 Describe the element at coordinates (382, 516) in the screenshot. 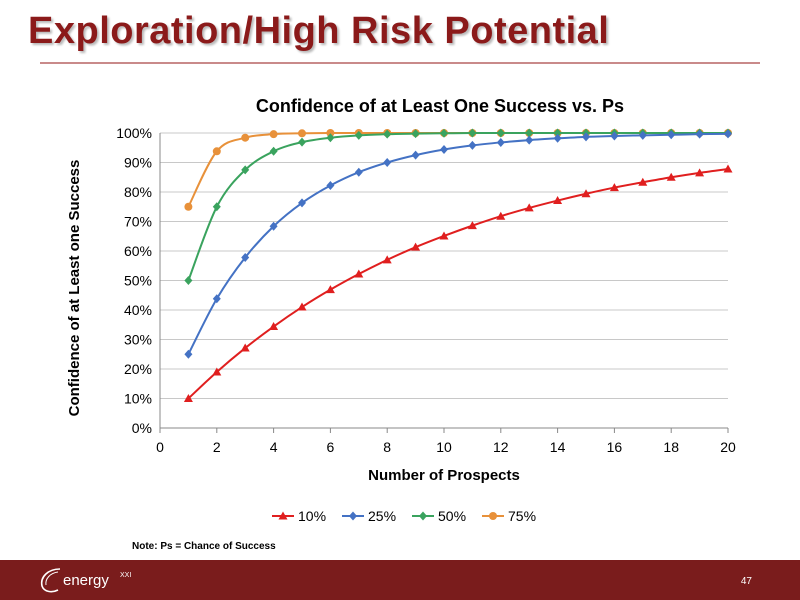

I see `legend-label: 25%` at that location.